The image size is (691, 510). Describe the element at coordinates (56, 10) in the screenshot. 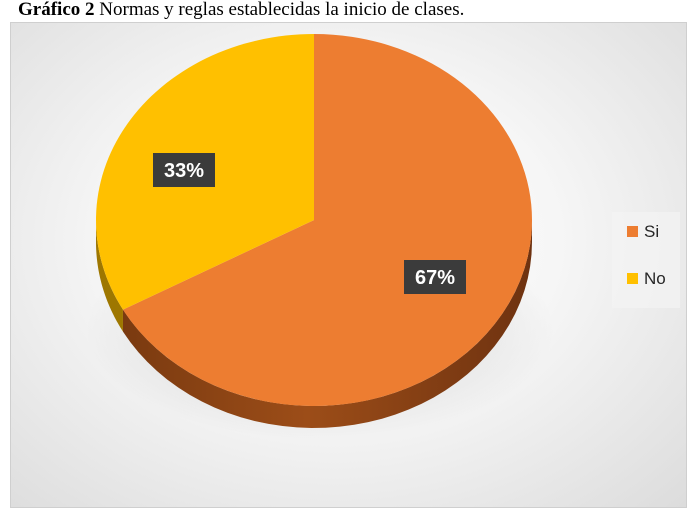

I see `caption-number: Gráfico 2` at that location.